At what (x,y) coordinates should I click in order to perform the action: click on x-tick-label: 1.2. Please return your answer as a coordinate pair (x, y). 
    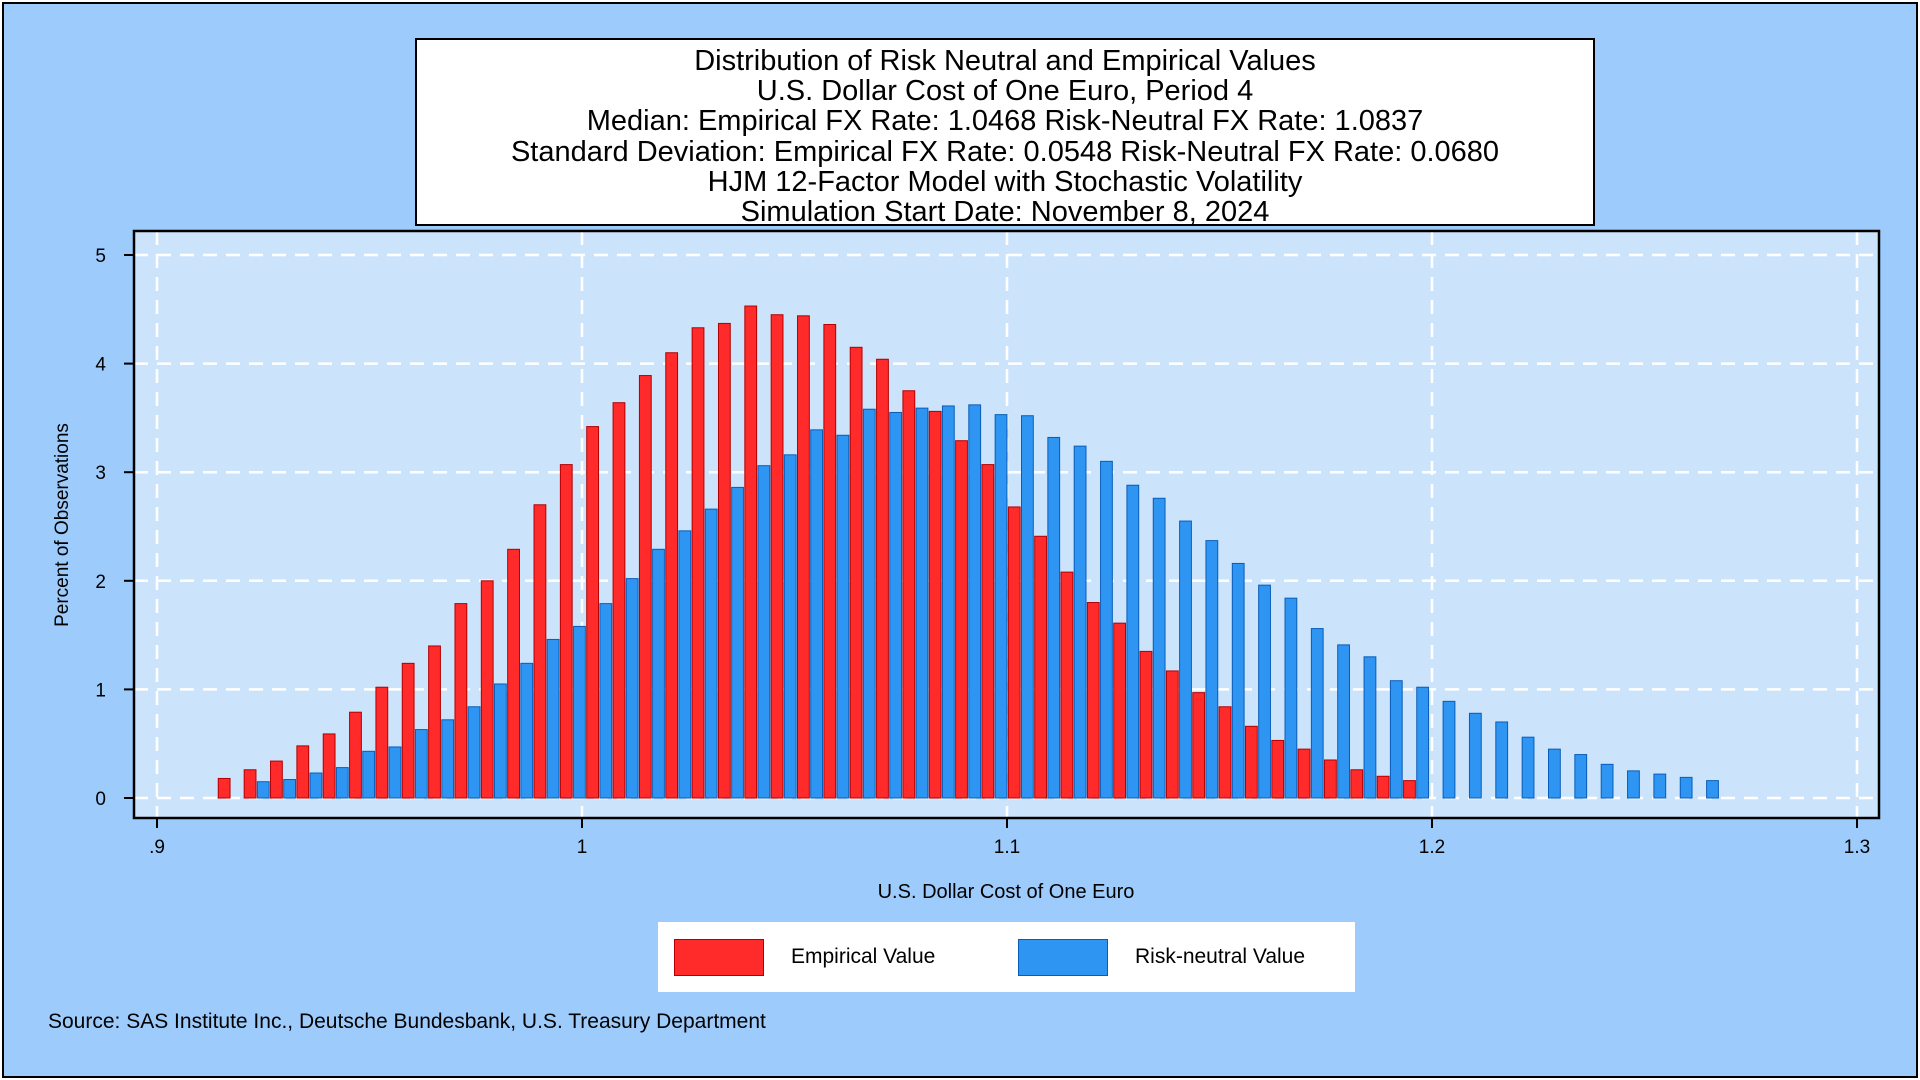
    Looking at the image, I should click on (1432, 847).